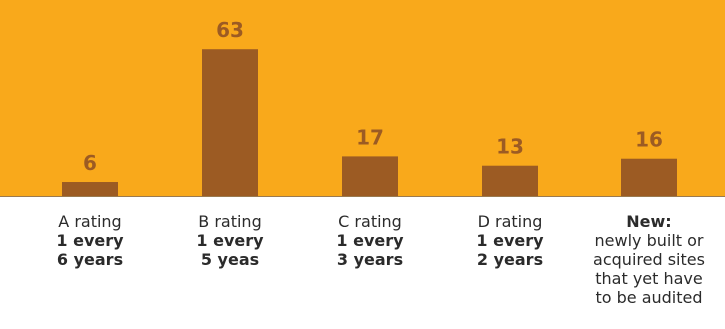 This screenshot has height=329, width=725. Describe the element at coordinates (90, 163) in the screenshot. I see `value-label-a-rating: 6` at that location.